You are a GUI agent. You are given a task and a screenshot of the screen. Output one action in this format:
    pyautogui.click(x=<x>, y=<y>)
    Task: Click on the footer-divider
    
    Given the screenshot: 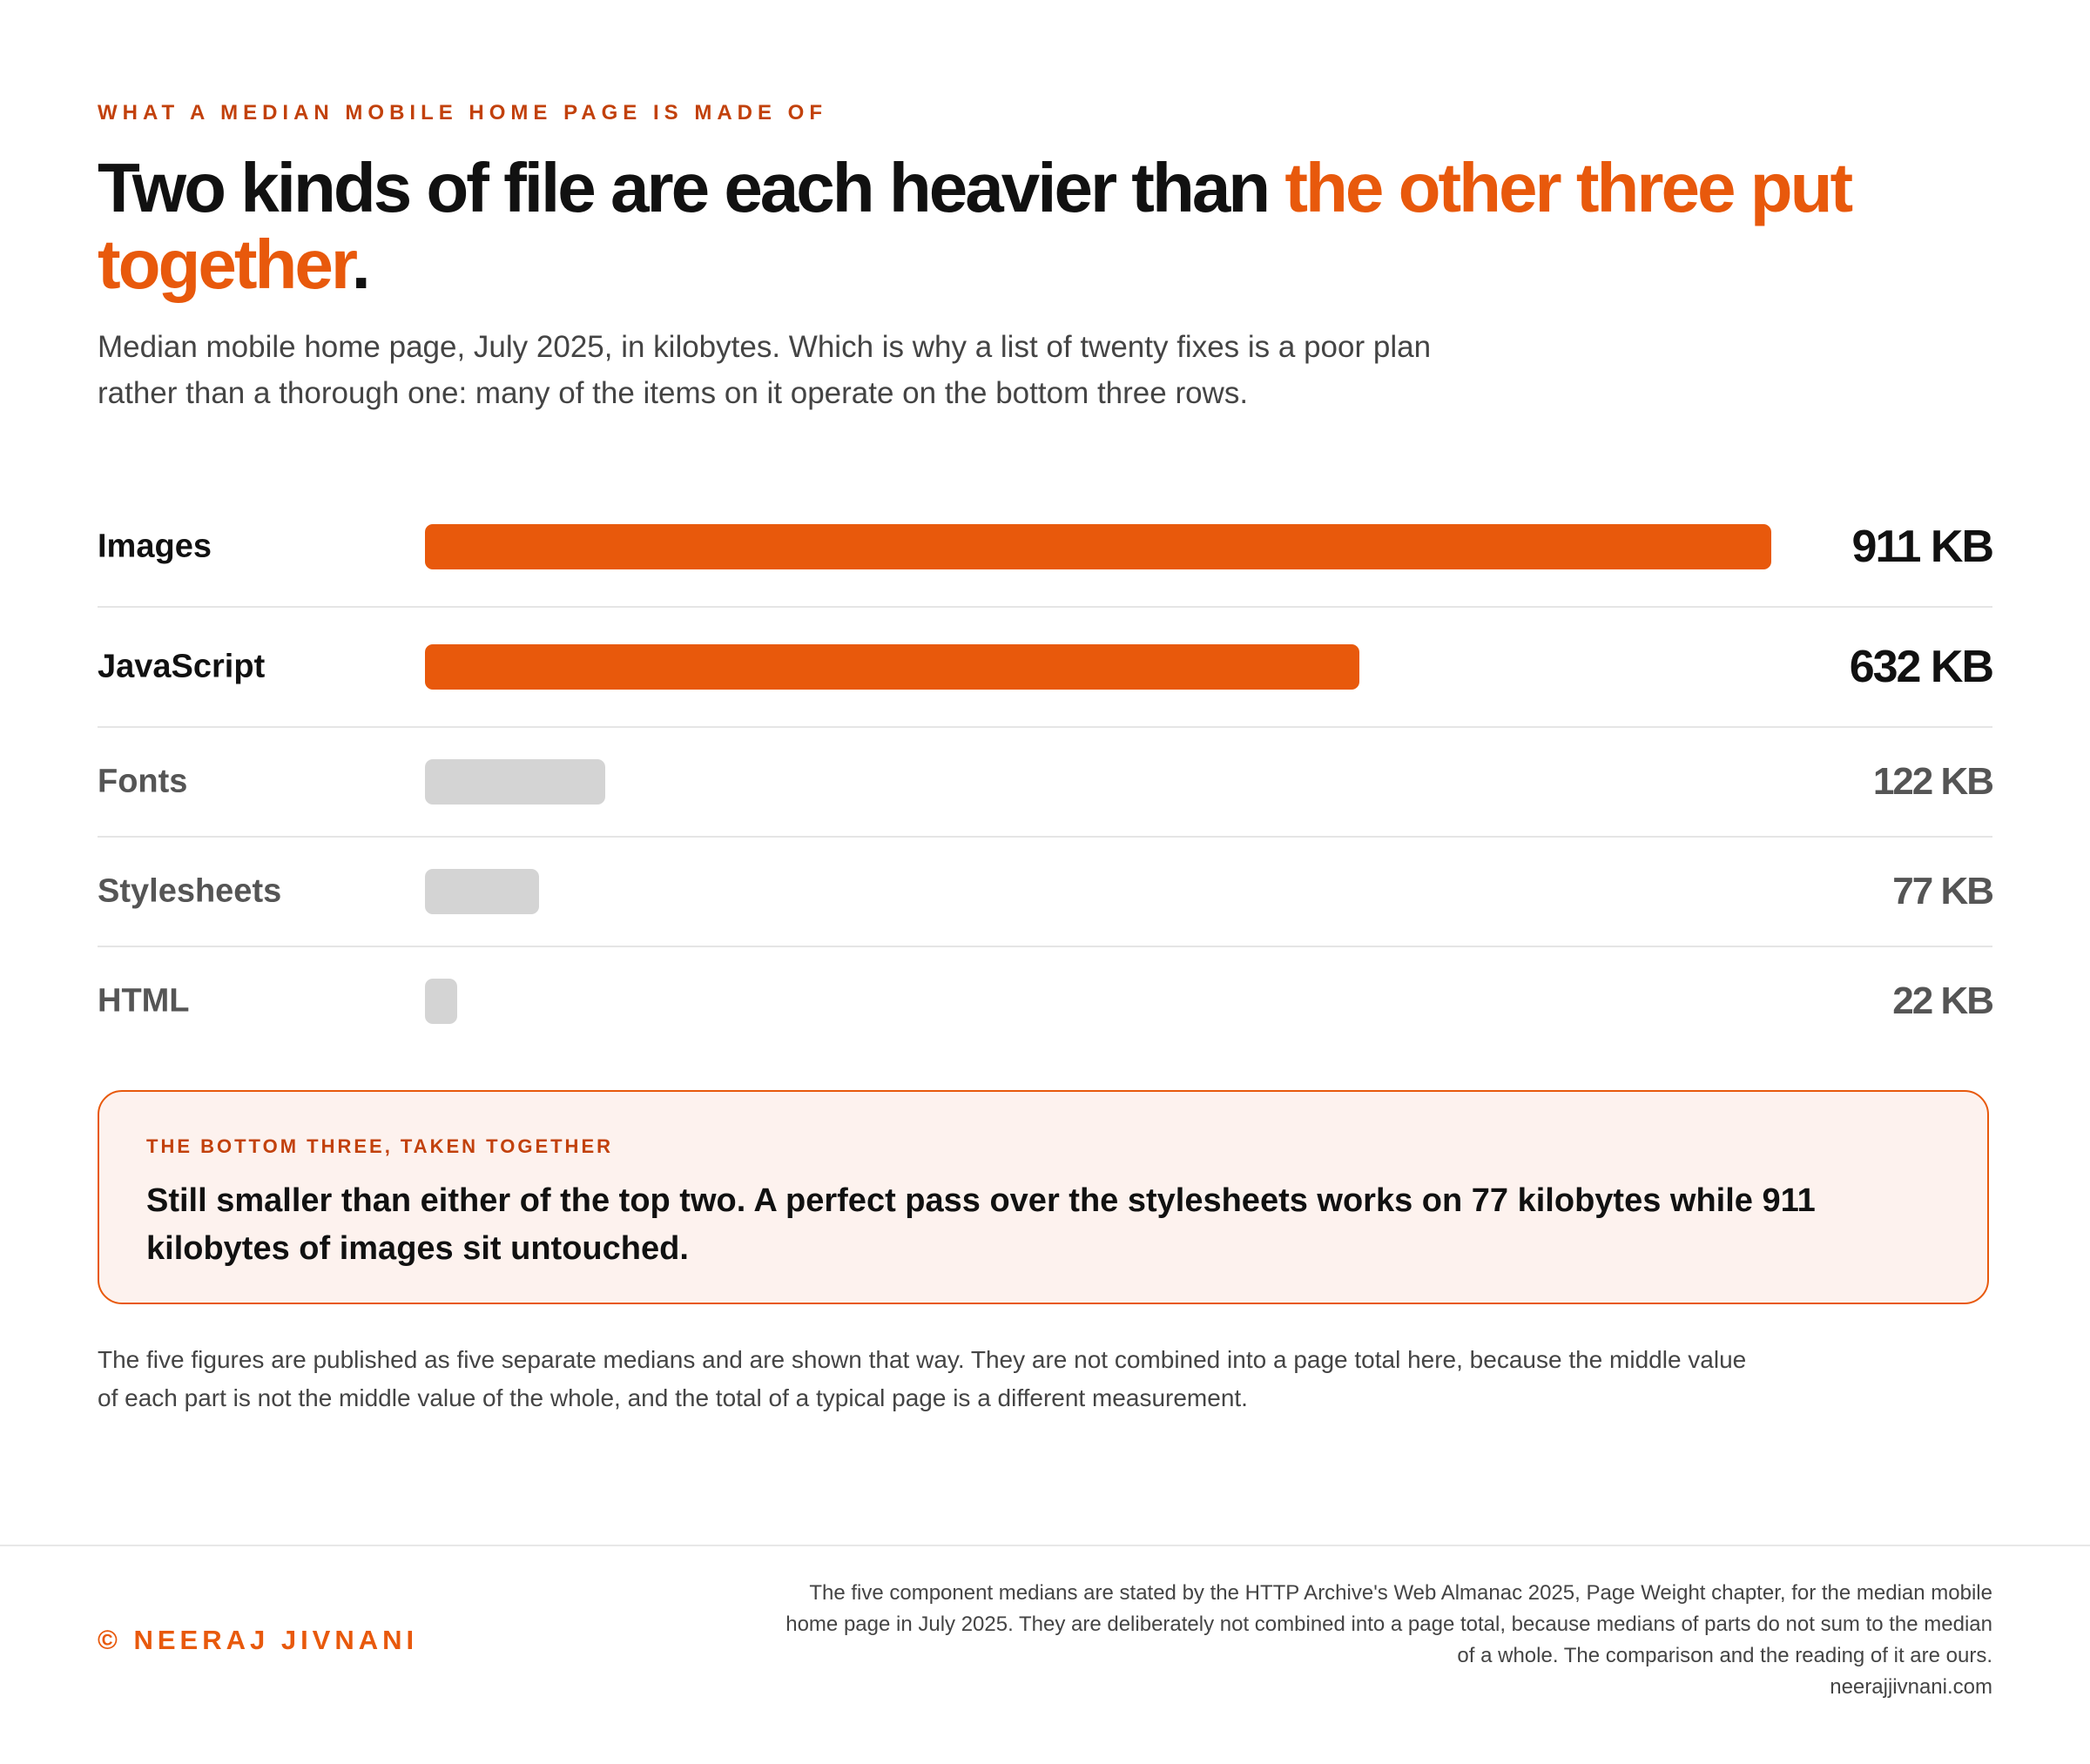 What is the action you would take?
    pyautogui.click(x=1045, y=1545)
    